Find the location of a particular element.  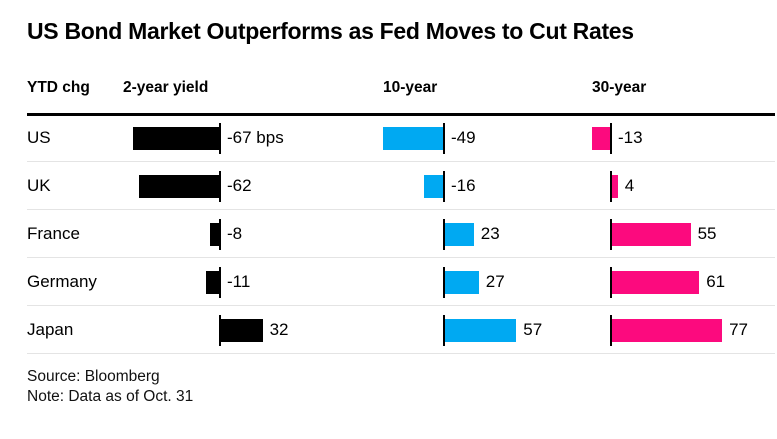

header-rule is located at coordinates (401, 114).